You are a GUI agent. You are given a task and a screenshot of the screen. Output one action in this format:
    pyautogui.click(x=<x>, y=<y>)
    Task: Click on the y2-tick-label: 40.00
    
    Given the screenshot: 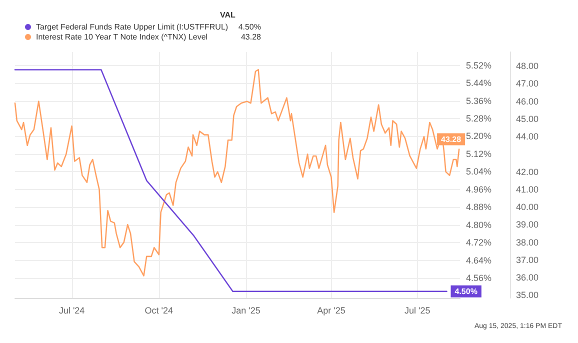 What is the action you would take?
    pyautogui.click(x=527, y=207)
    